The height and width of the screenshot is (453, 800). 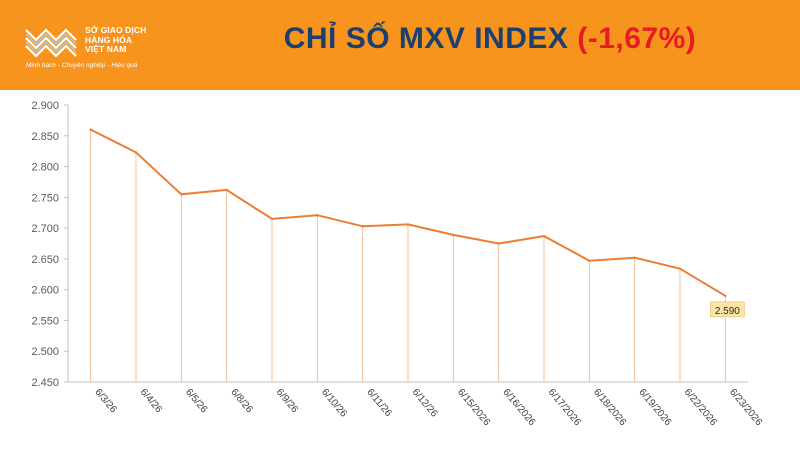 What do you see at coordinates (45, 321) in the screenshot?
I see `y-tick-label: 2.550` at bounding box center [45, 321].